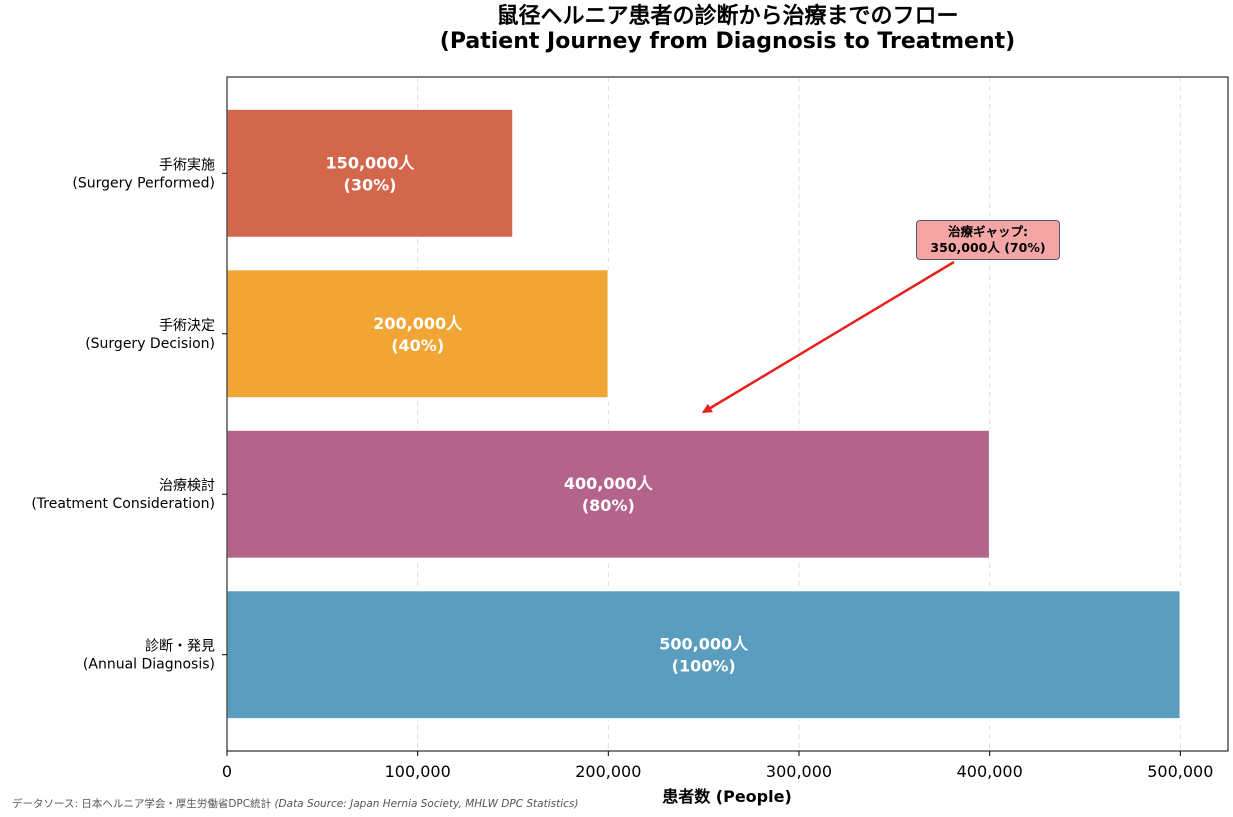 This screenshot has height=817, width=1233. I want to click on bar-percent-label: (100%), so click(704, 666).